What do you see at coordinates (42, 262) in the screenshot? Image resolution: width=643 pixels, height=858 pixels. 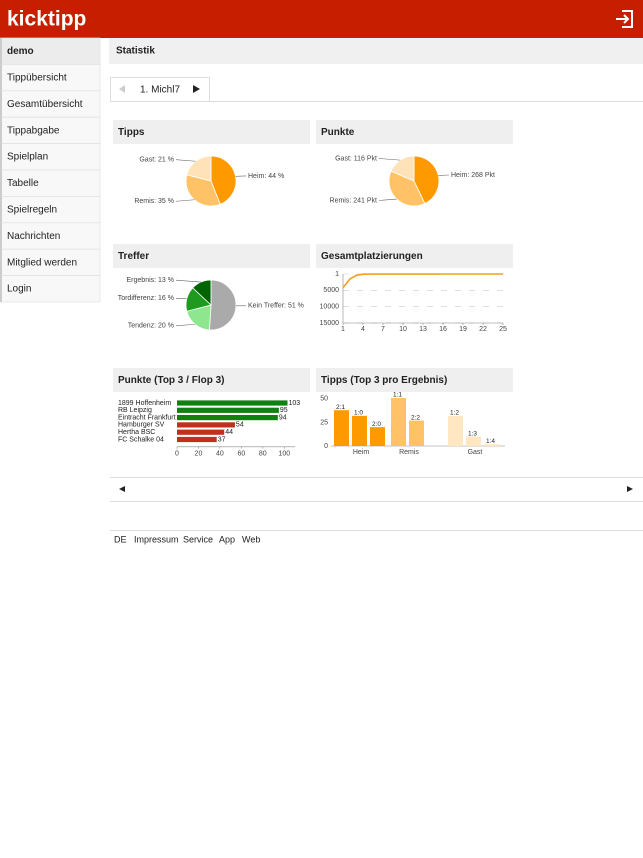 I see `nav-label: Mitglied werden` at bounding box center [42, 262].